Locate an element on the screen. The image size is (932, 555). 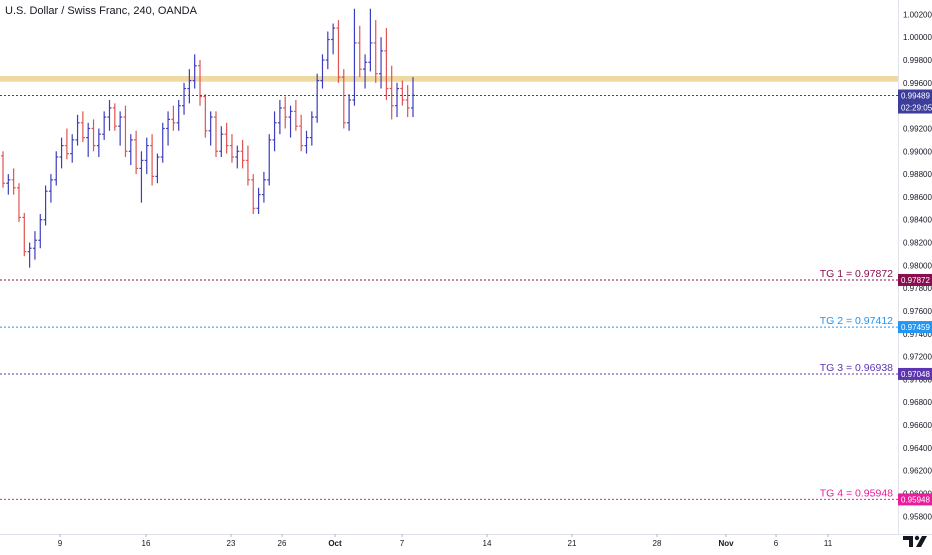
x-tick-label: 14 is located at coordinates (487, 543).